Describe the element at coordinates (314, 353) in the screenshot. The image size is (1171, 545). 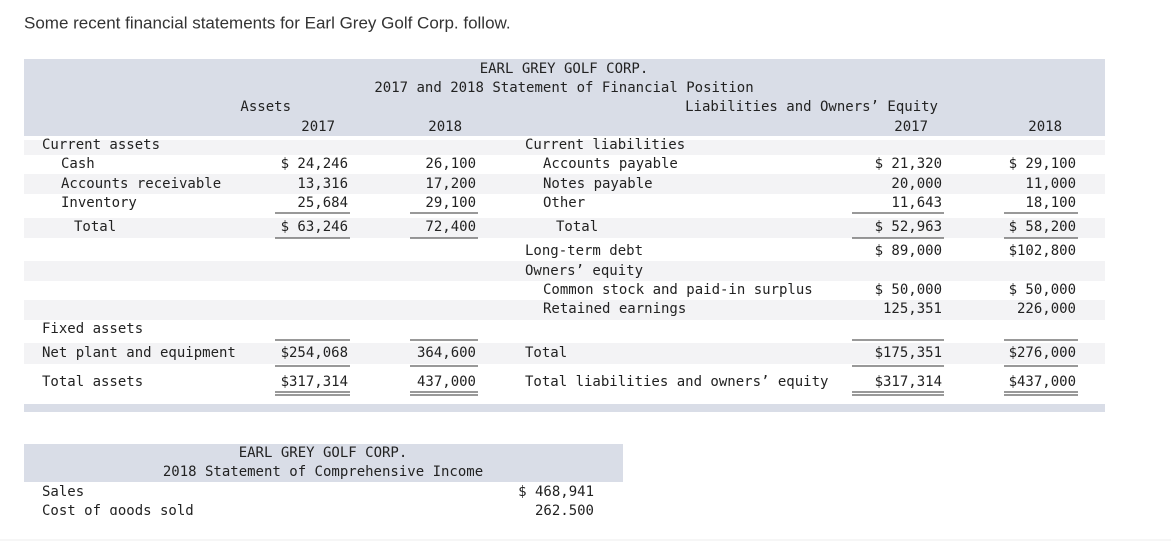
I see `amount: $254,068` at that location.